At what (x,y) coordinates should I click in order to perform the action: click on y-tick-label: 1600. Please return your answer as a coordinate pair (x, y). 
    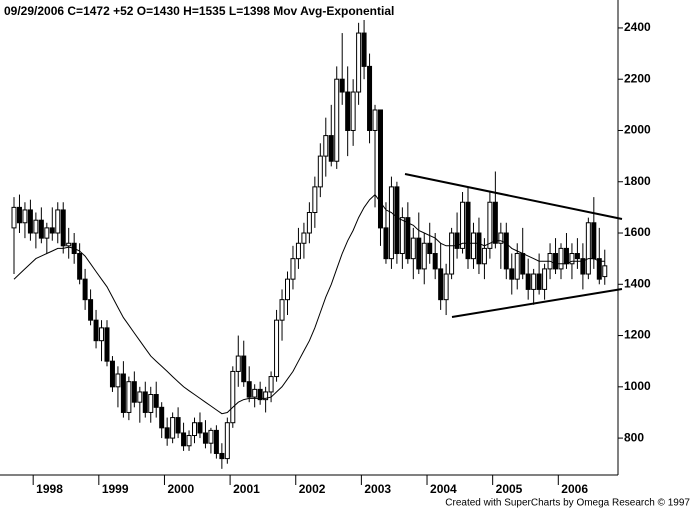
    Looking at the image, I should click on (637, 232).